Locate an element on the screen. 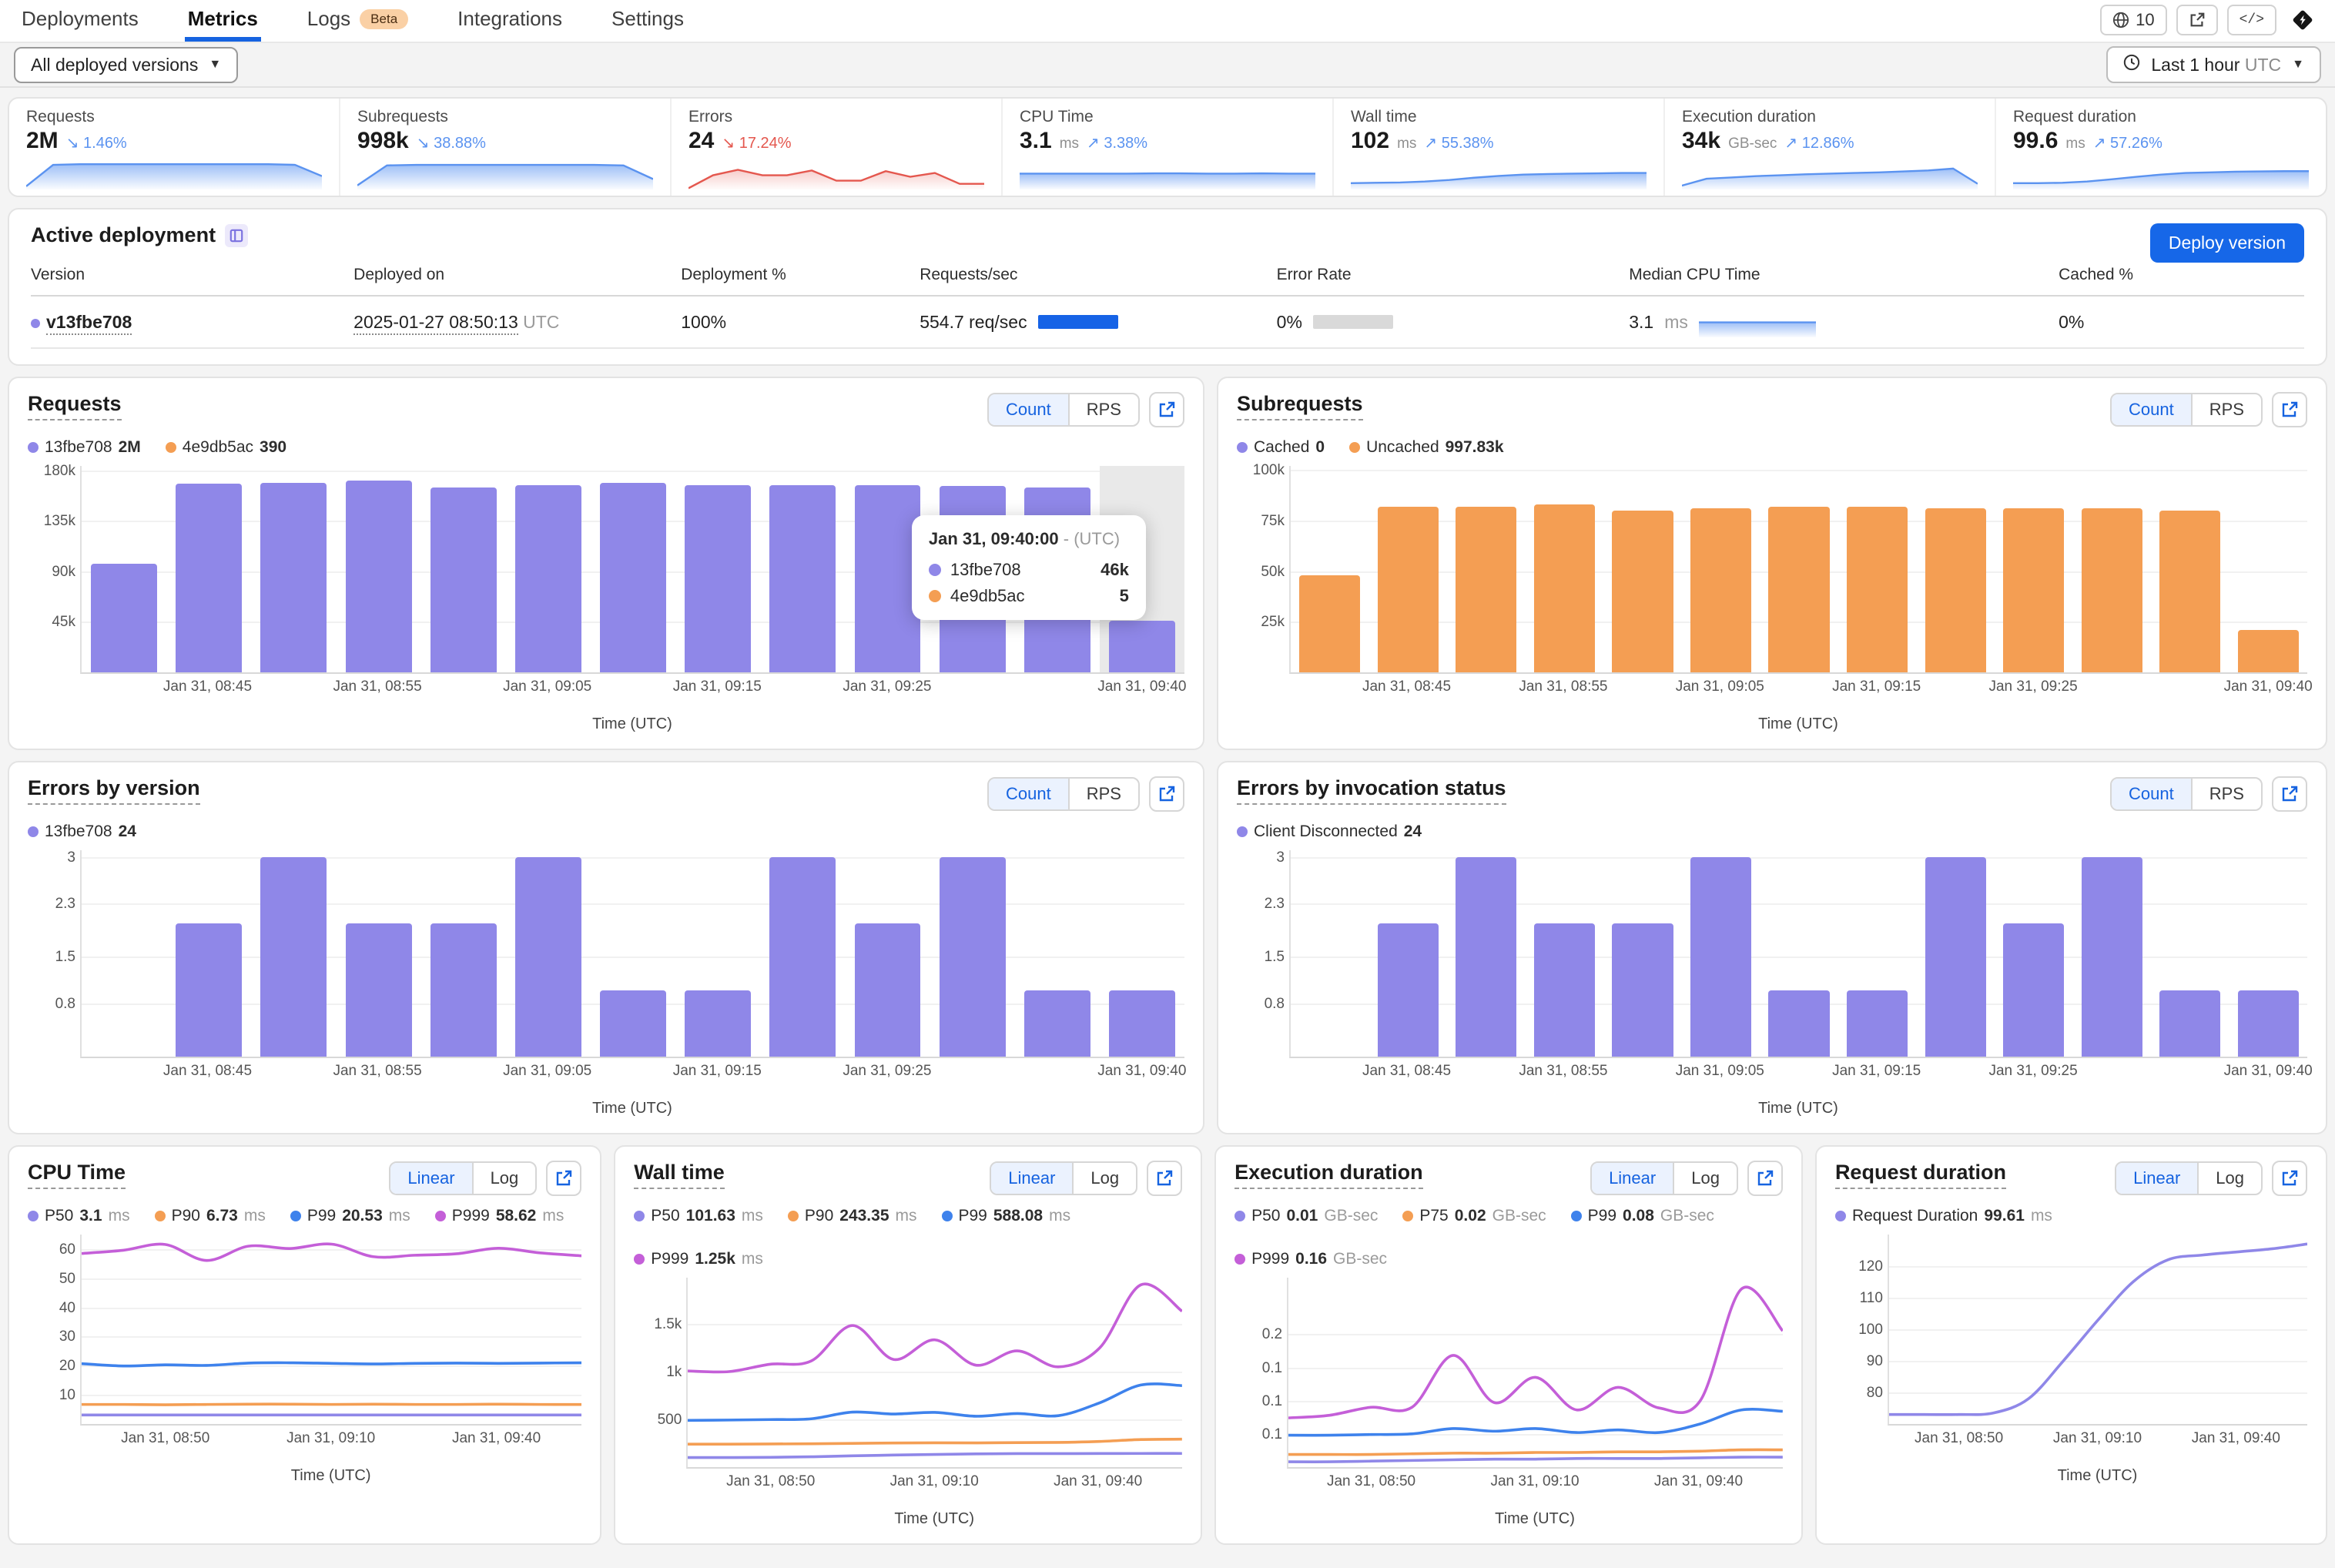 The image size is (2335, 1568). legend-item: Cached 0 is located at coordinates (1281, 448).